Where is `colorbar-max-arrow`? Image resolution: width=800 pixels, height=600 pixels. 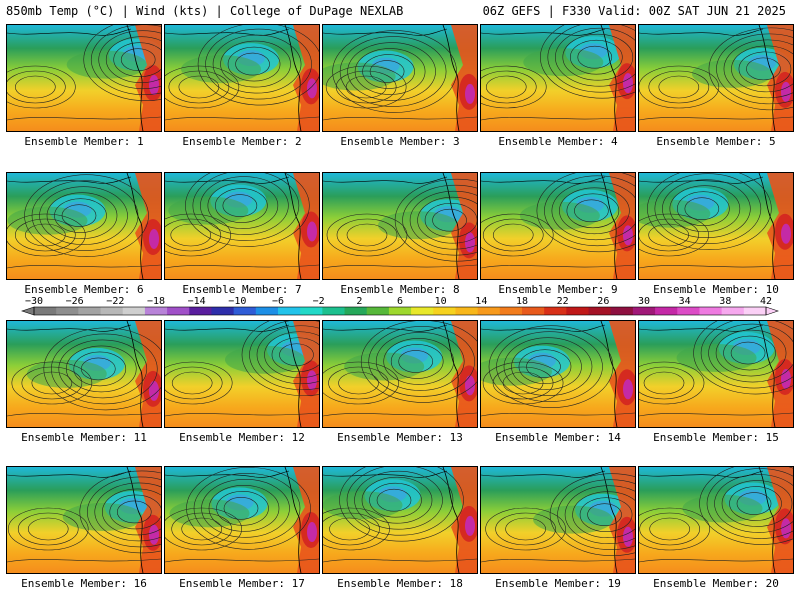 colorbar-max-arrow is located at coordinates (772, 311).